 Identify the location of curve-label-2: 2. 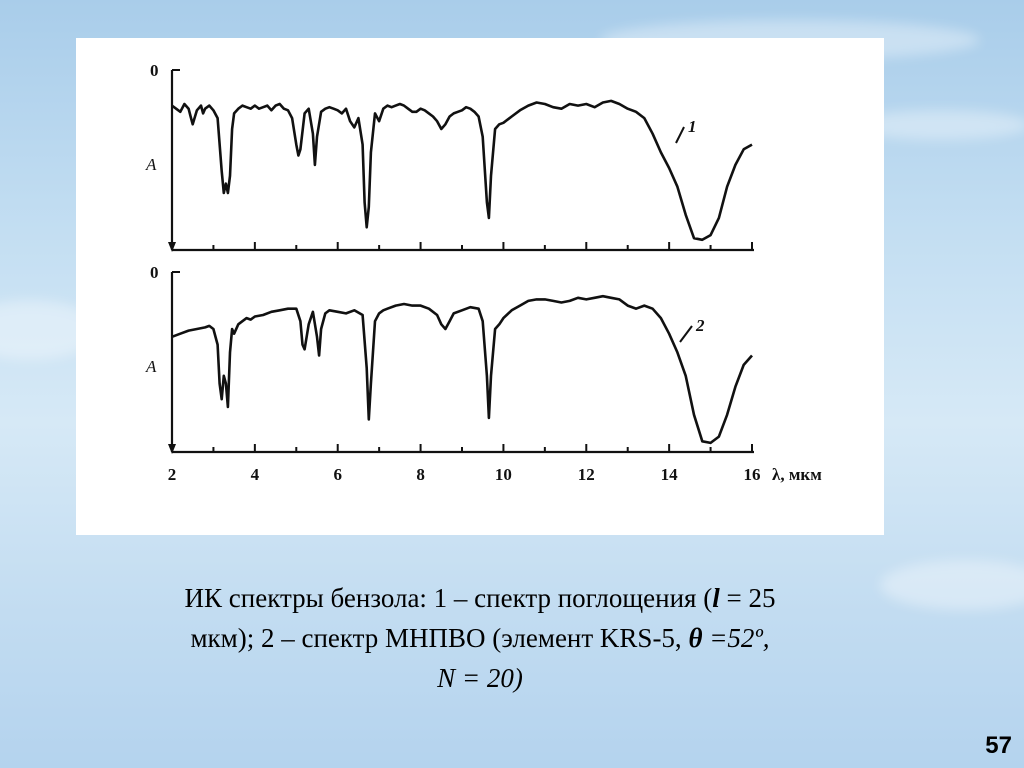
(700, 325).